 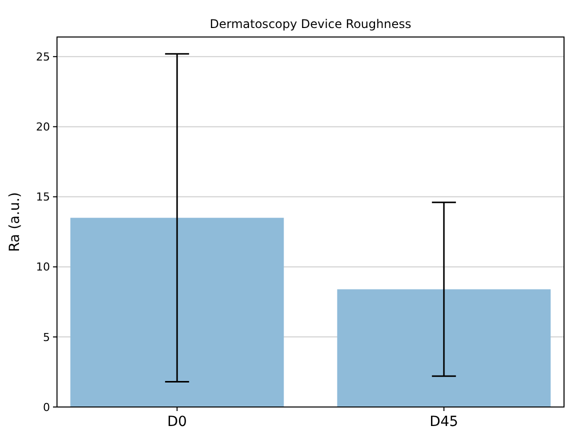 I want to click on y-tick-label: 10, so click(x=43, y=267).